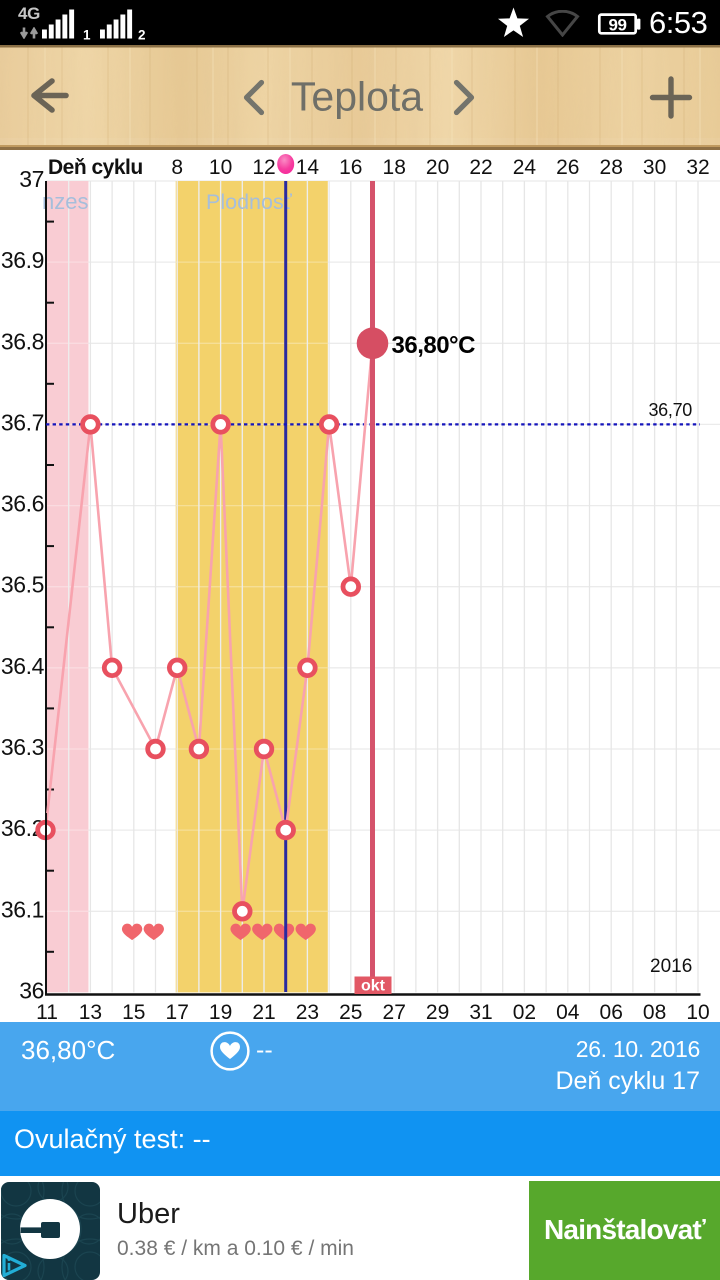 The width and height of the screenshot is (720, 1280). I want to click on svg-text: 36.3, so click(22, 747).